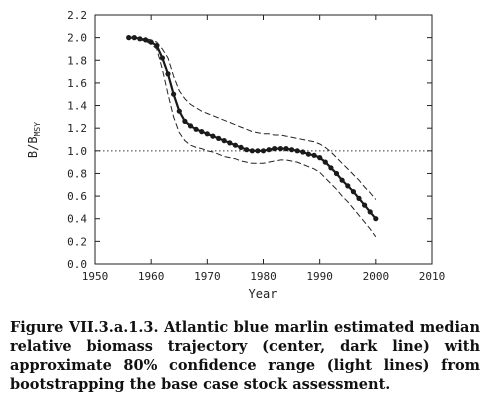 This screenshot has width=488, height=408. I want to click on y-axis-label-subscript: MSY, so click(37, 129).